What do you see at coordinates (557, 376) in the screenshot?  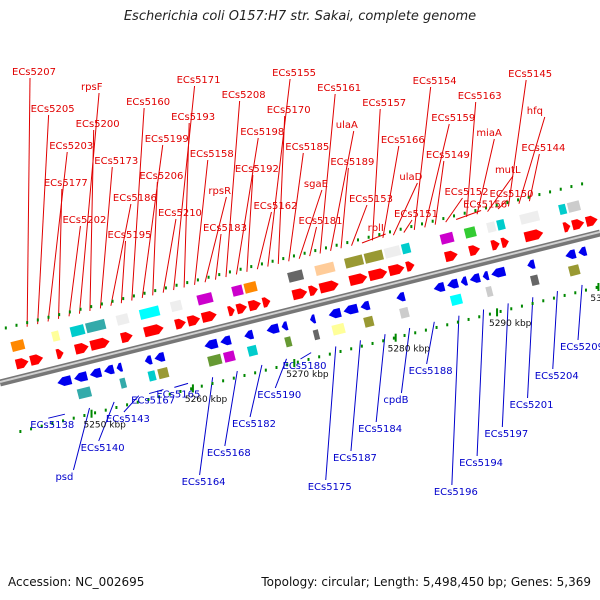 I see `bottom-gene-label: ECs5204` at bounding box center [557, 376].